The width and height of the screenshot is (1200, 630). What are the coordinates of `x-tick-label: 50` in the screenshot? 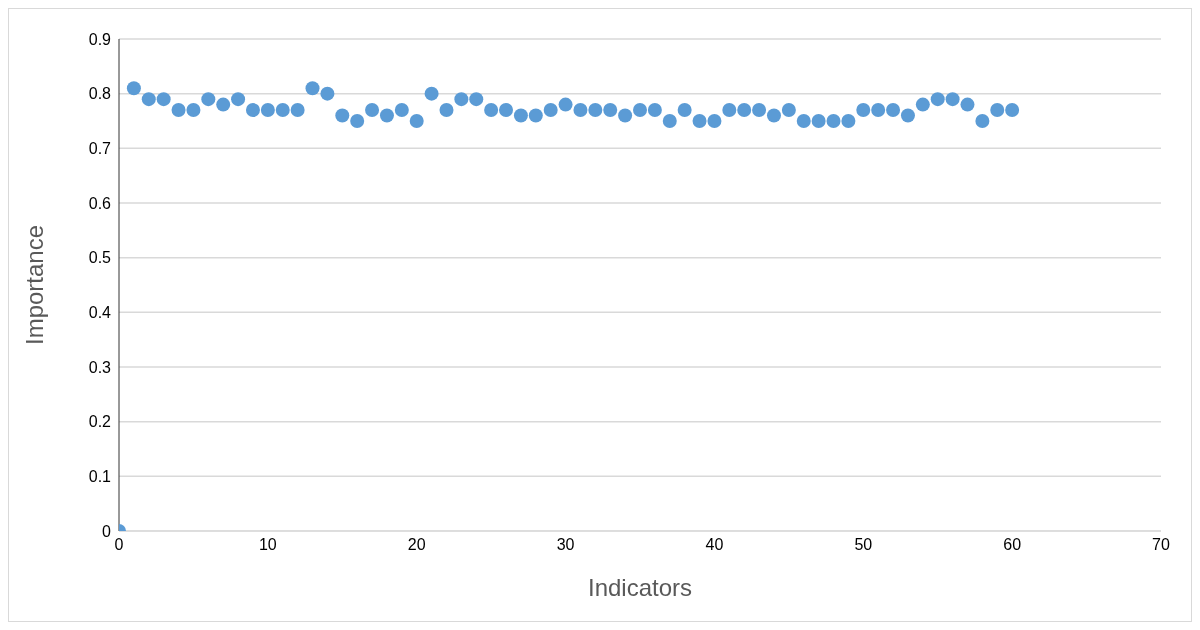 It's located at (863, 545).